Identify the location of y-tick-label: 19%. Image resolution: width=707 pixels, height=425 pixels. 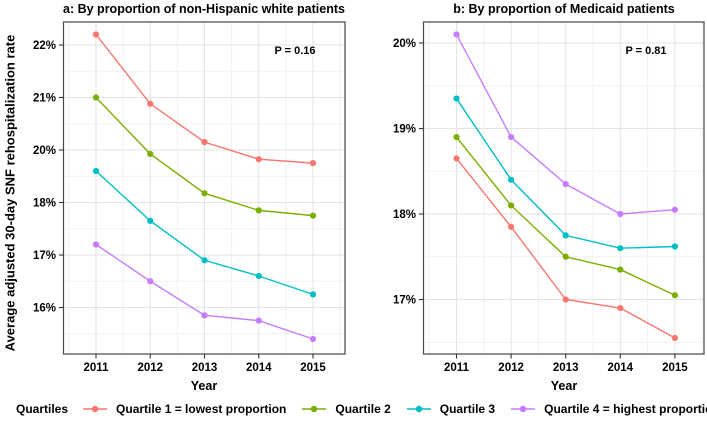
(404, 130).